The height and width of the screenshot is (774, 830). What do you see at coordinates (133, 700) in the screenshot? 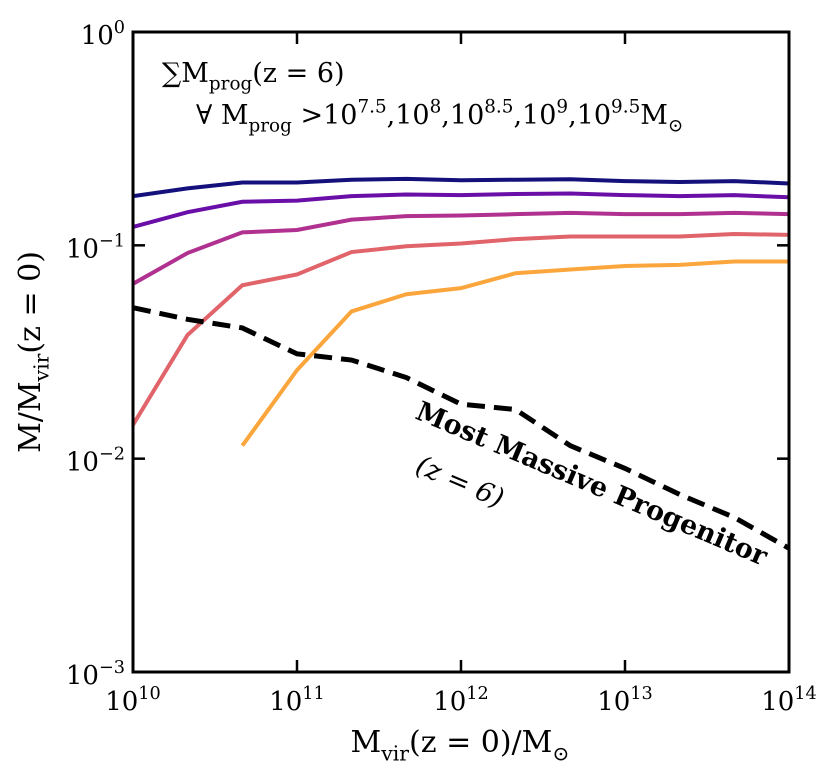
I see `x-tick-label: 1010` at bounding box center [133, 700].